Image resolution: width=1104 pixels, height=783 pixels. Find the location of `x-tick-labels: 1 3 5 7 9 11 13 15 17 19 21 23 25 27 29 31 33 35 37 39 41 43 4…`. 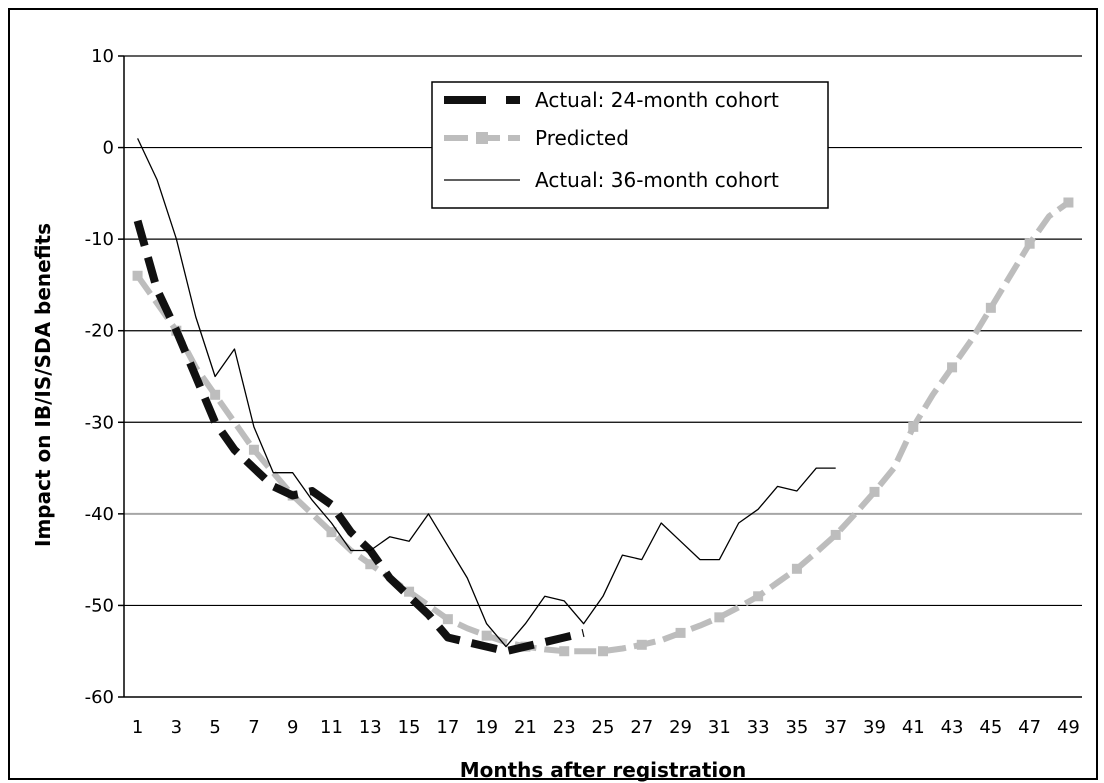

x-tick-labels: 1 3 5 7 9 11 13 15 17 19 21 23 25 27 29 31 33 35 37 39 41 43 4… is located at coordinates (606, 727).